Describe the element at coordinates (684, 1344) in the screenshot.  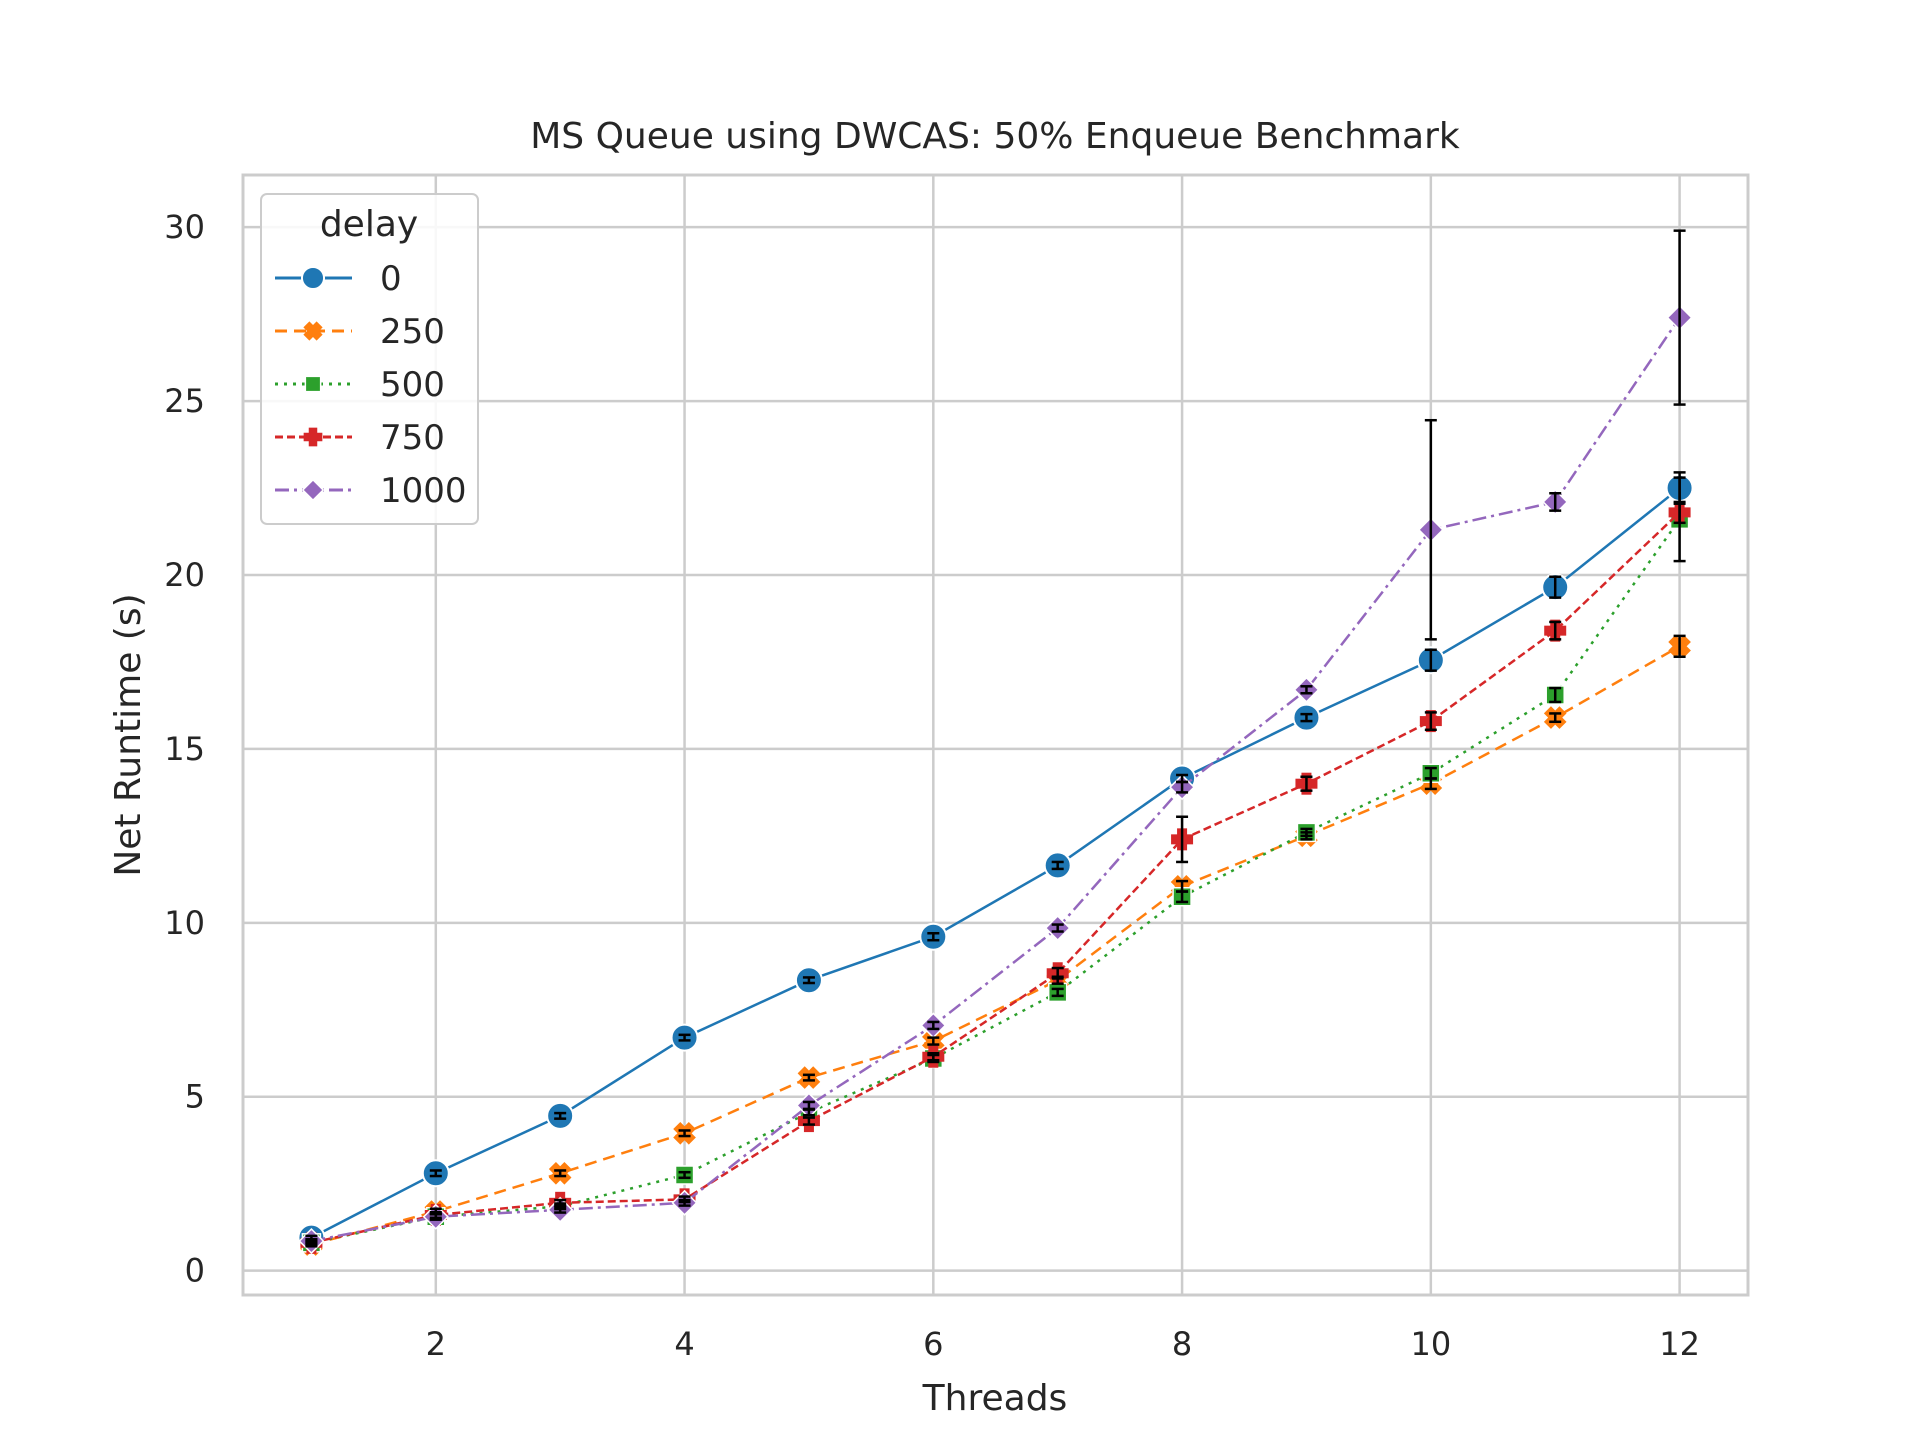
I see `x-tick-label: 4` at that location.